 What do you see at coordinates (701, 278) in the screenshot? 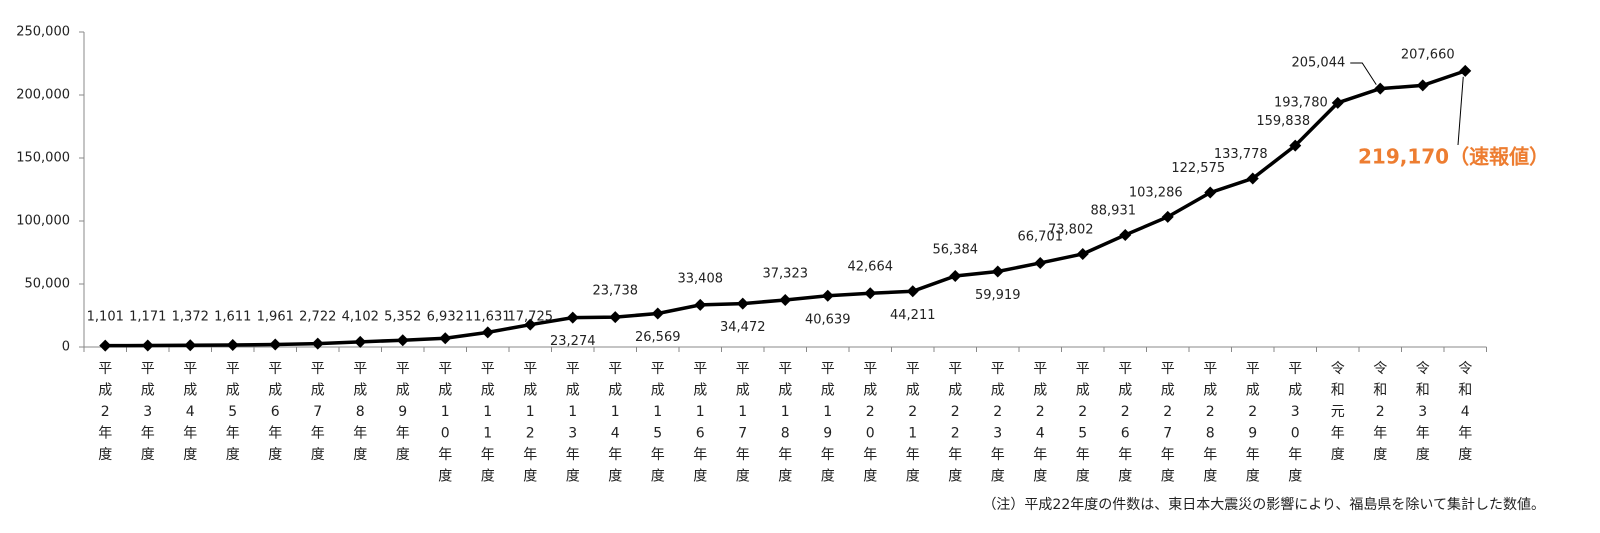
I see `data-label: 33,408` at bounding box center [701, 278].